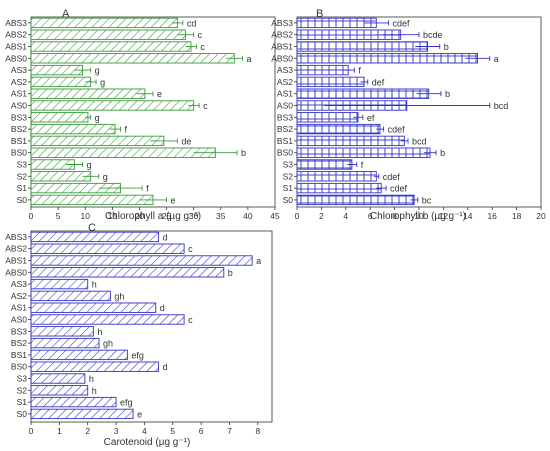 The height and width of the screenshot is (451, 550). Describe the element at coordinates (297, 216) in the screenshot. I see `x-tick-label: 0` at that location.